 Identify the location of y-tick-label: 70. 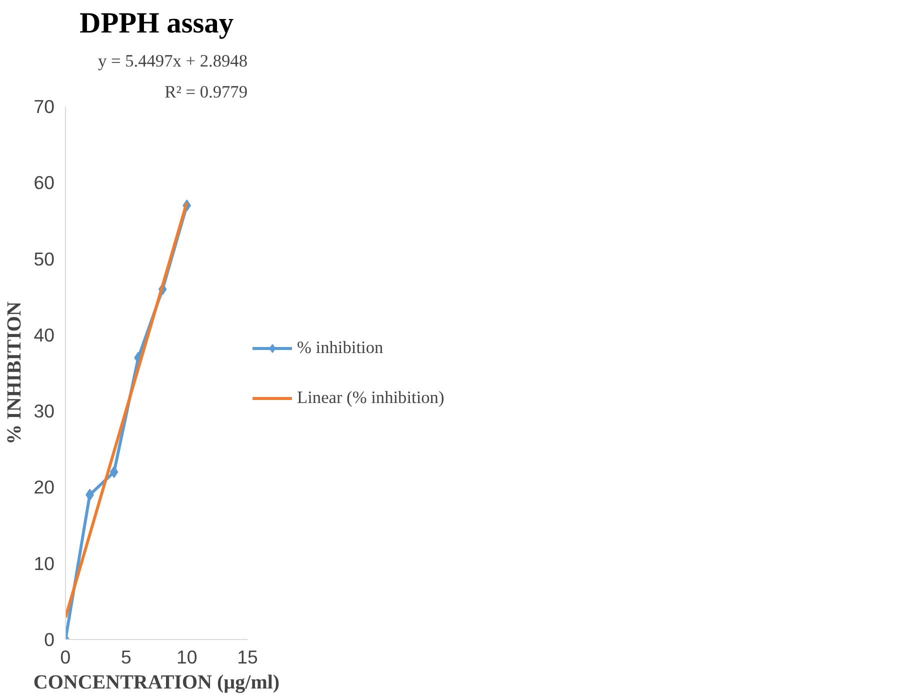
(44, 106).